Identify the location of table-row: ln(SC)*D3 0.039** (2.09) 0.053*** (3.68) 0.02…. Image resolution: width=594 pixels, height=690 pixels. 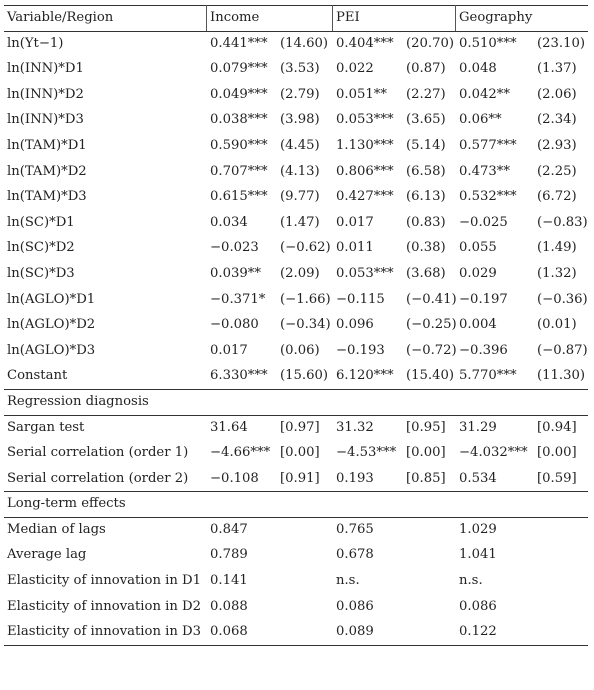
(296, 274).